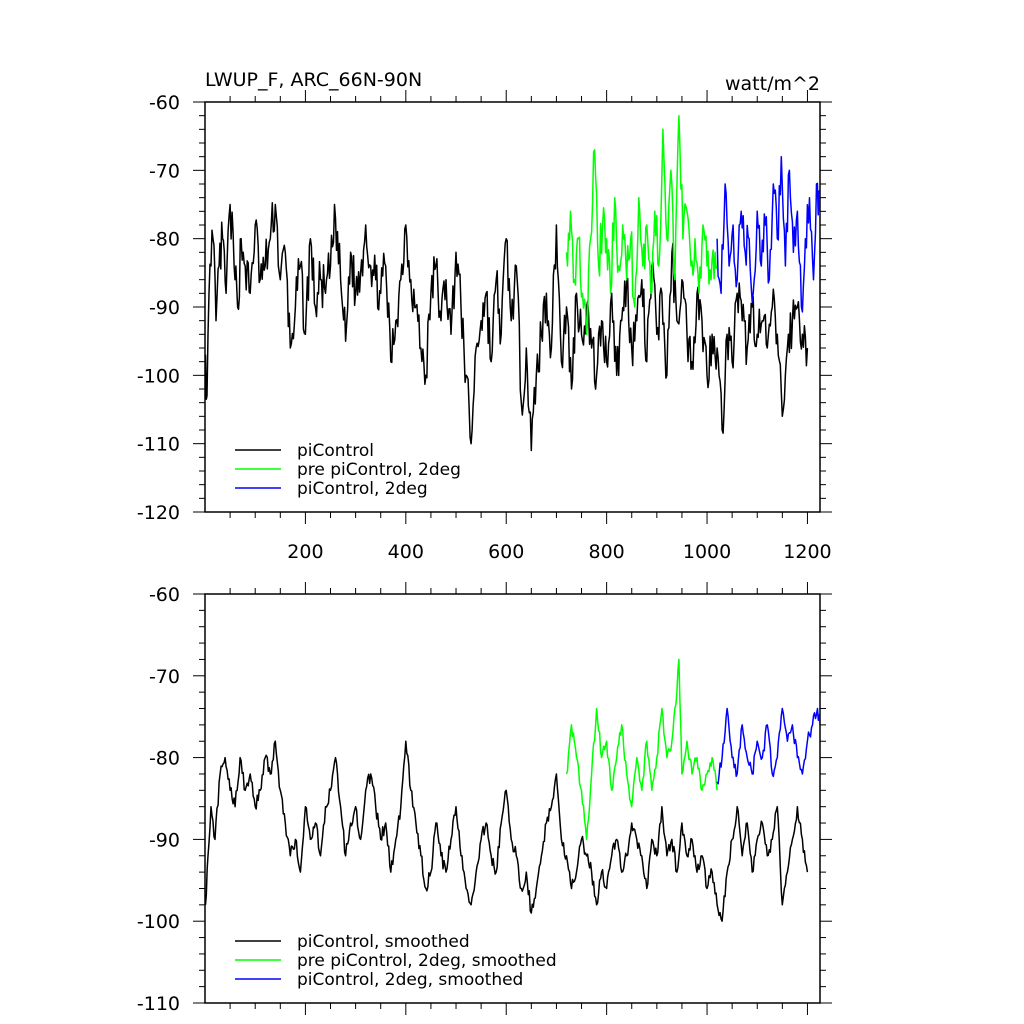 The width and height of the screenshot is (1024, 1024). What do you see at coordinates (410, 980) in the screenshot?
I see `legend-label: piControl, 2deg, smoothed` at bounding box center [410, 980].